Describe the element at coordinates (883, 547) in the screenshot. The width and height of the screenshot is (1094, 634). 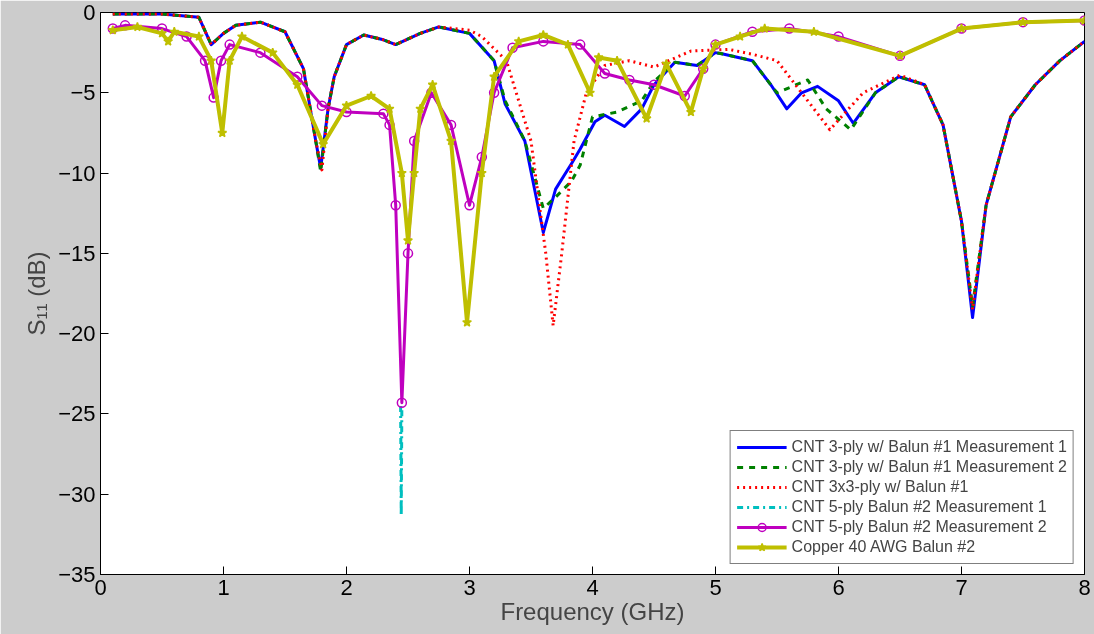
I see `legend-label: Copper 40 AWG Balun #2` at that location.